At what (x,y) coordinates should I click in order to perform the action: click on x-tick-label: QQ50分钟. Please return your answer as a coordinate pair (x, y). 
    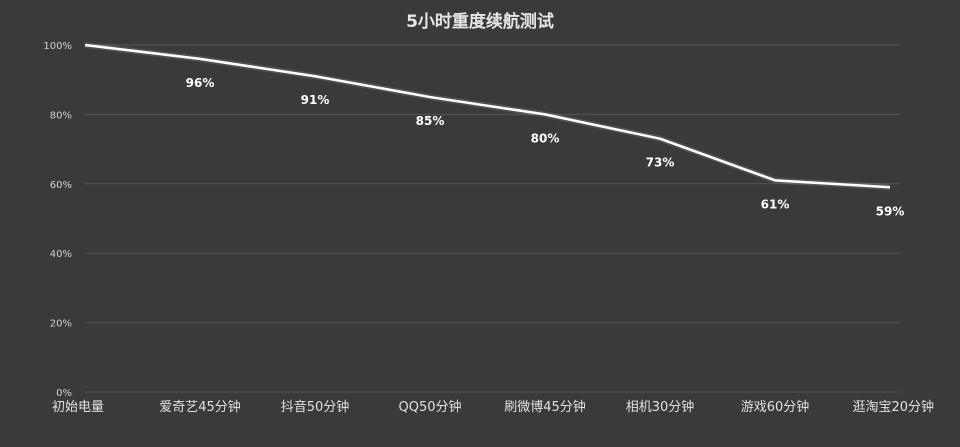
    Looking at the image, I should click on (429, 407).